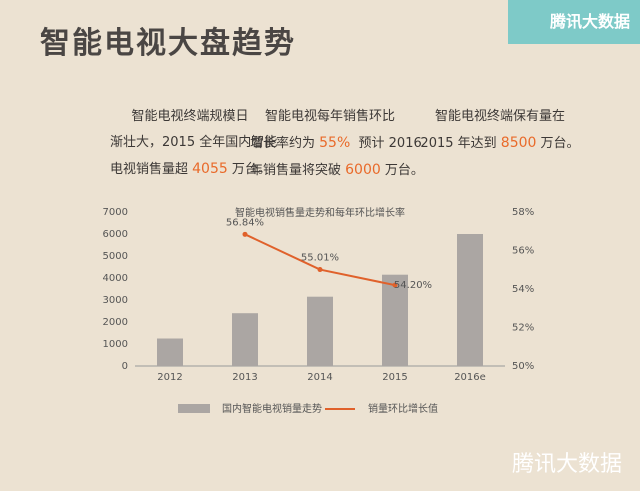 The height and width of the screenshot is (491, 640). What do you see at coordinates (523, 289) in the screenshot?
I see `y2-tick-label: 54%` at bounding box center [523, 289].